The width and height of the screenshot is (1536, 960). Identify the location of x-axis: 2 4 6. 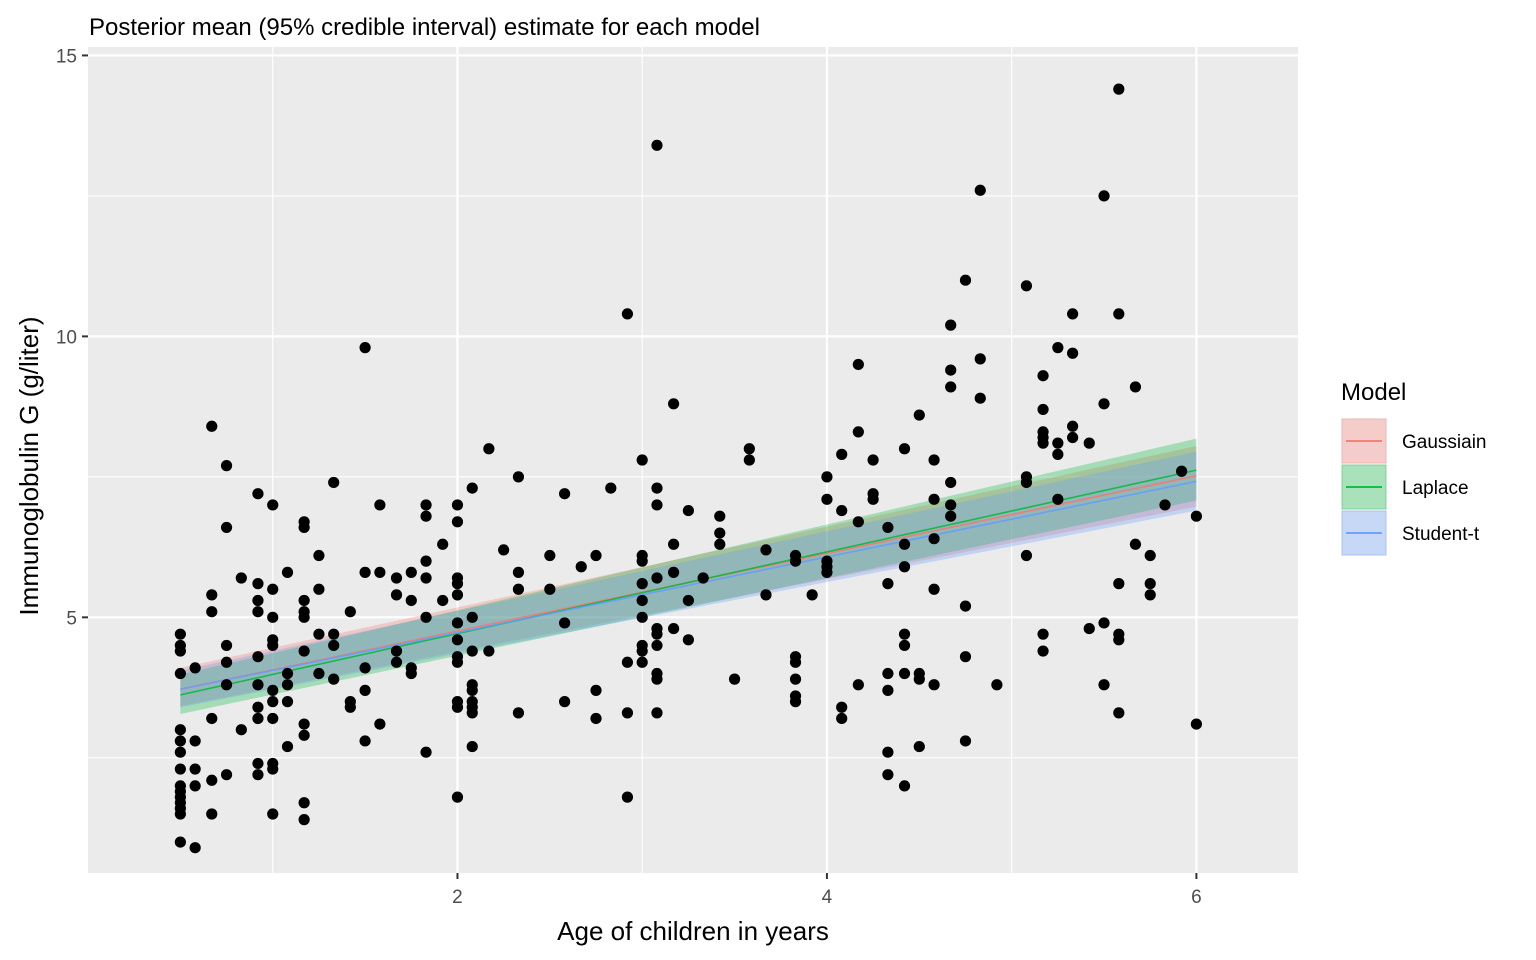
(827, 890).